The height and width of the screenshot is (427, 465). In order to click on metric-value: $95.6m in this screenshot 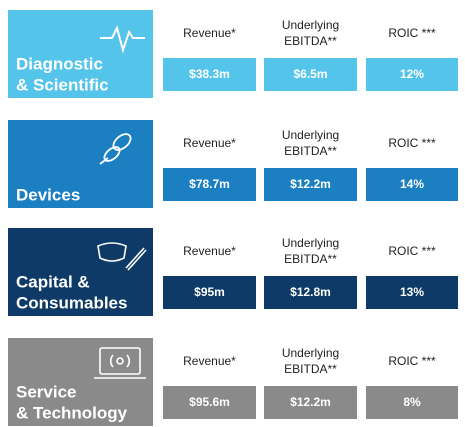, I will do `click(209, 402)`.